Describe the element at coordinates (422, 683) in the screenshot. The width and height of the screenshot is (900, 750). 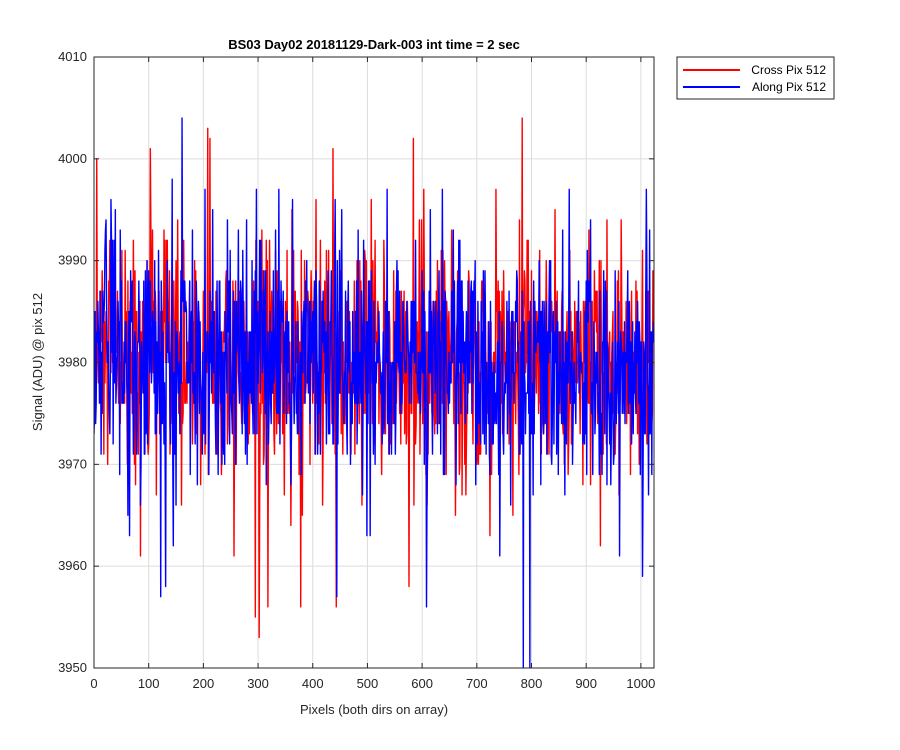
I see `x-tick-label: 600` at that location.